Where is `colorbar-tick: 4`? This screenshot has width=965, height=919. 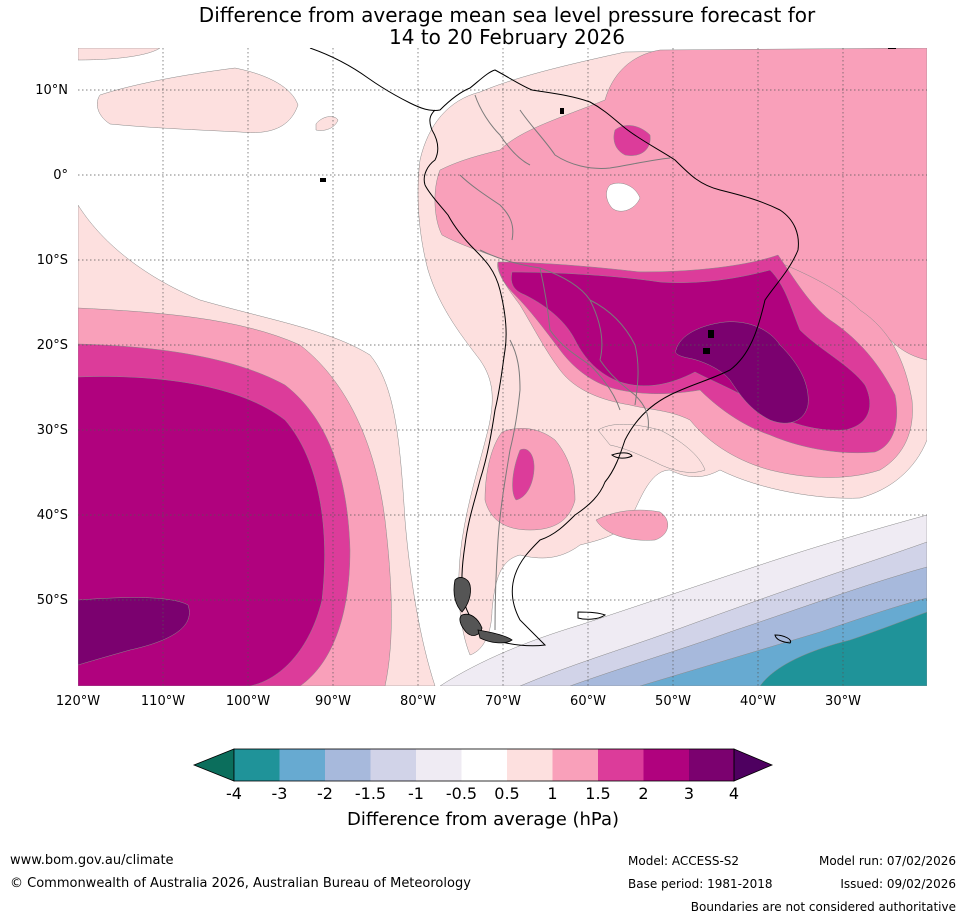
colorbar-tick: 4 is located at coordinates (734, 793).